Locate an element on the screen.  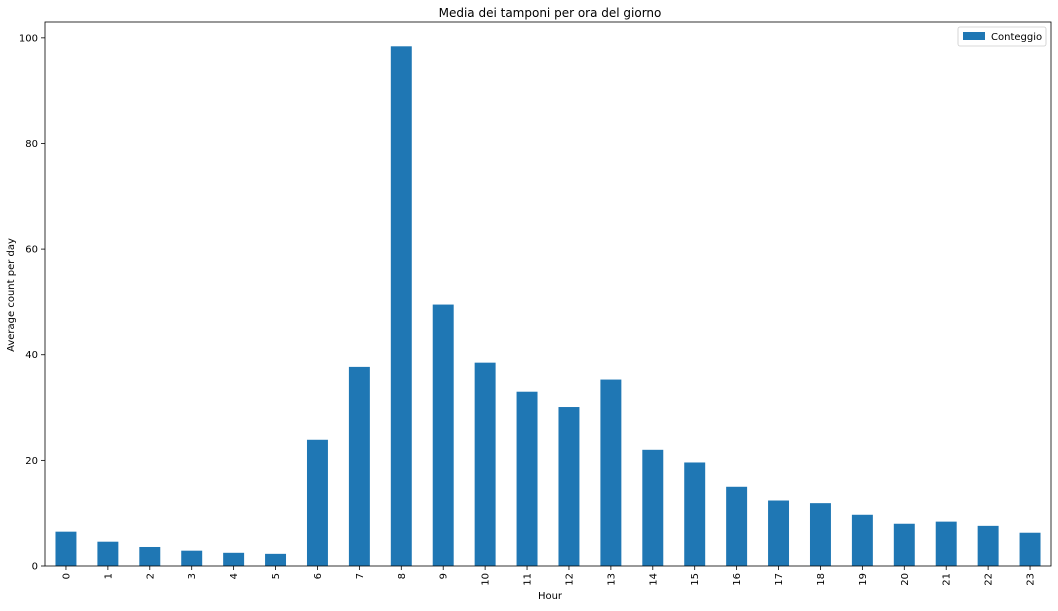
x-tick-label: 21 is located at coordinates (947, 579).